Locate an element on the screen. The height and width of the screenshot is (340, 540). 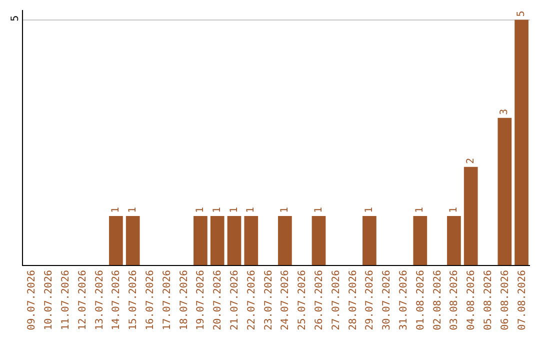
x-tick-label: 29.07.2026 is located at coordinates (370, 300).